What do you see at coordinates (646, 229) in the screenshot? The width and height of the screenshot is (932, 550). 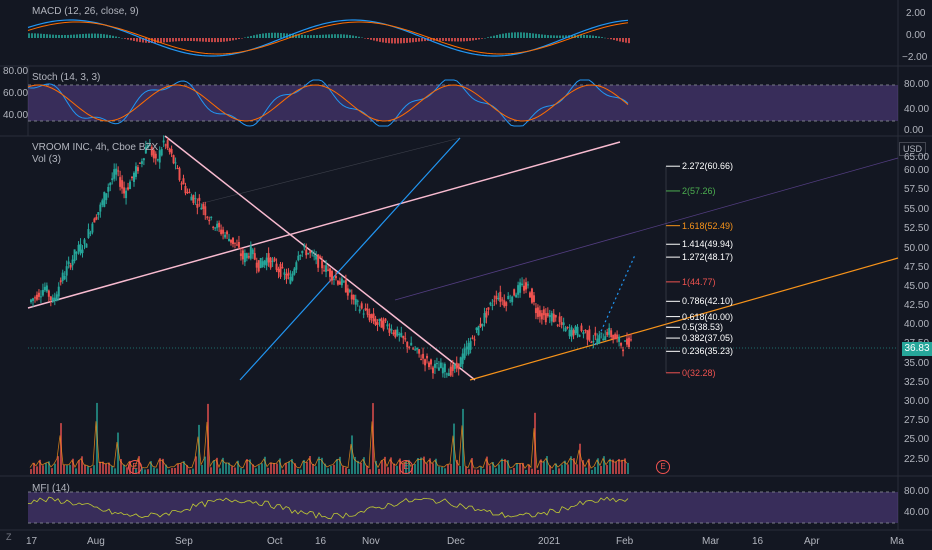 I see `channel-line-purple` at bounding box center [646, 229].